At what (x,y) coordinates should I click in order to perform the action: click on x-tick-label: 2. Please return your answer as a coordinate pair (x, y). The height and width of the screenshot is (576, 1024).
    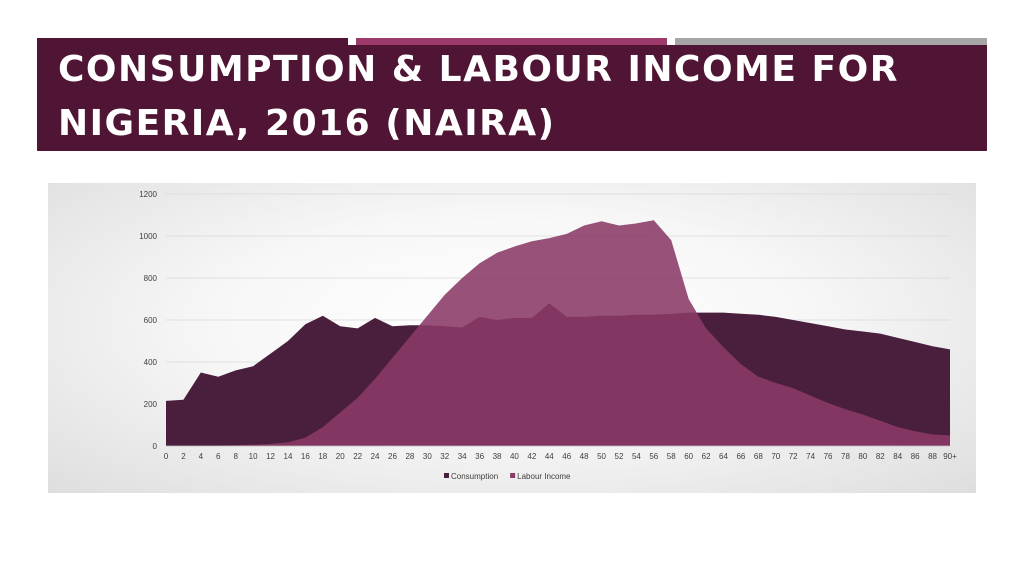
    Looking at the image, I should click on (183, 456).